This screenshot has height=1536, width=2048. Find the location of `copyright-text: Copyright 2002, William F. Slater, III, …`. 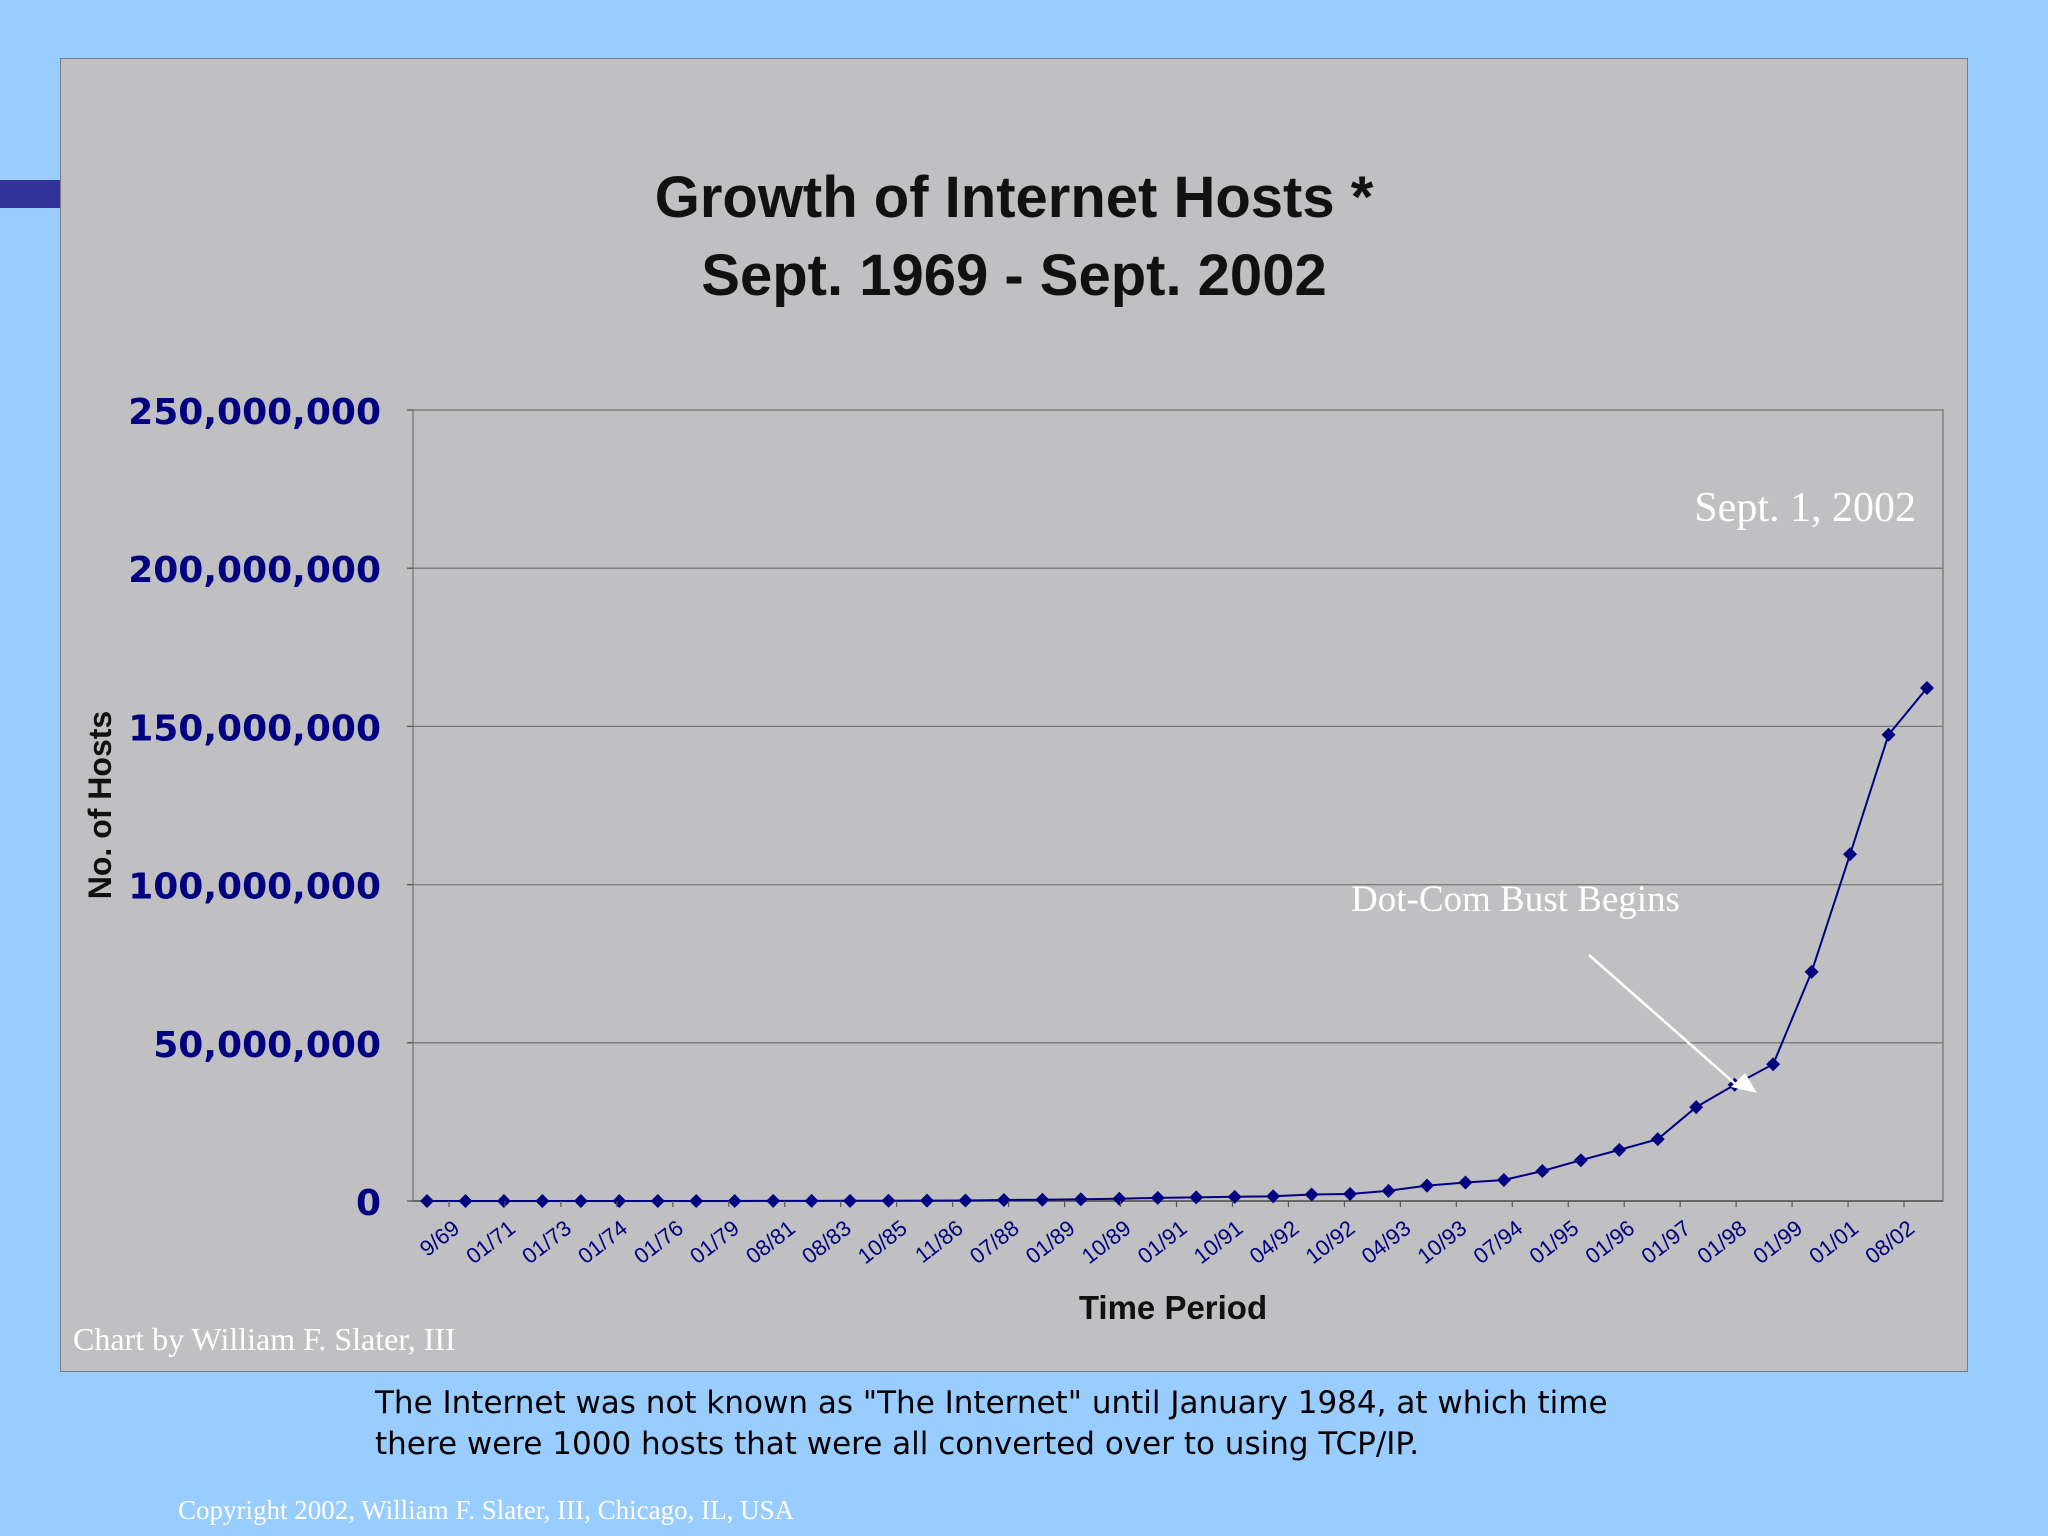

copyright-text: Copyright 2002, William F. Slater, III, … is located at coordinates (486, 1510).